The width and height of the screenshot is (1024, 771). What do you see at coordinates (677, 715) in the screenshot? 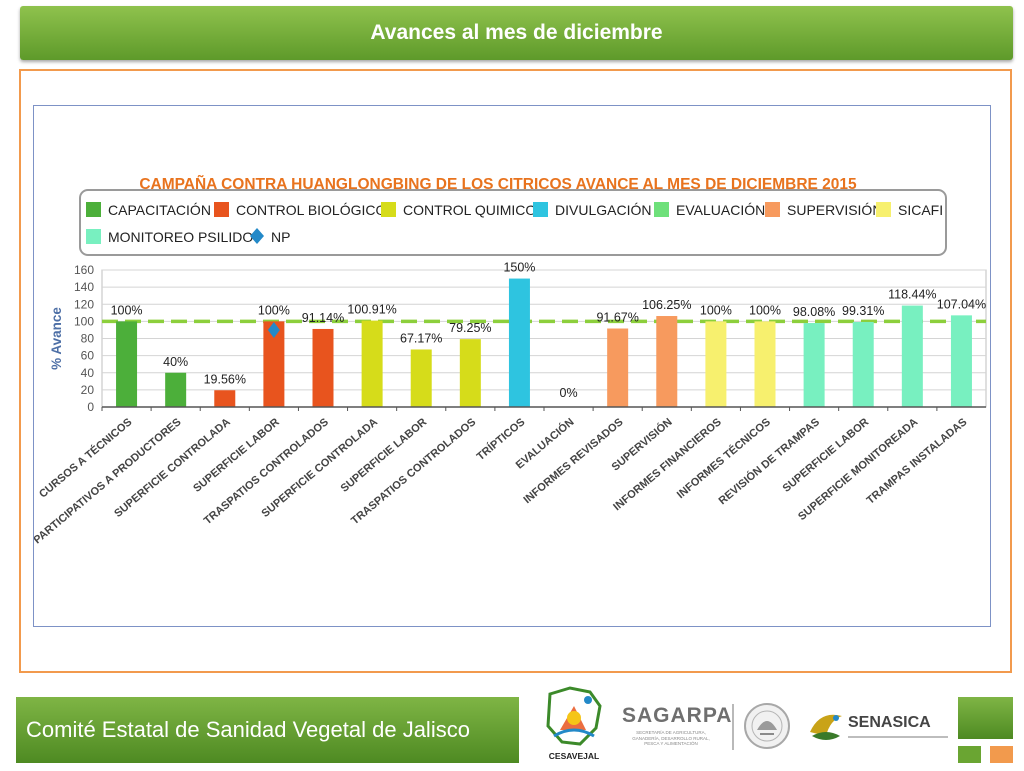
I see `sagarpa-wordmark: SAGARPA` at bounding box center [677, 715].